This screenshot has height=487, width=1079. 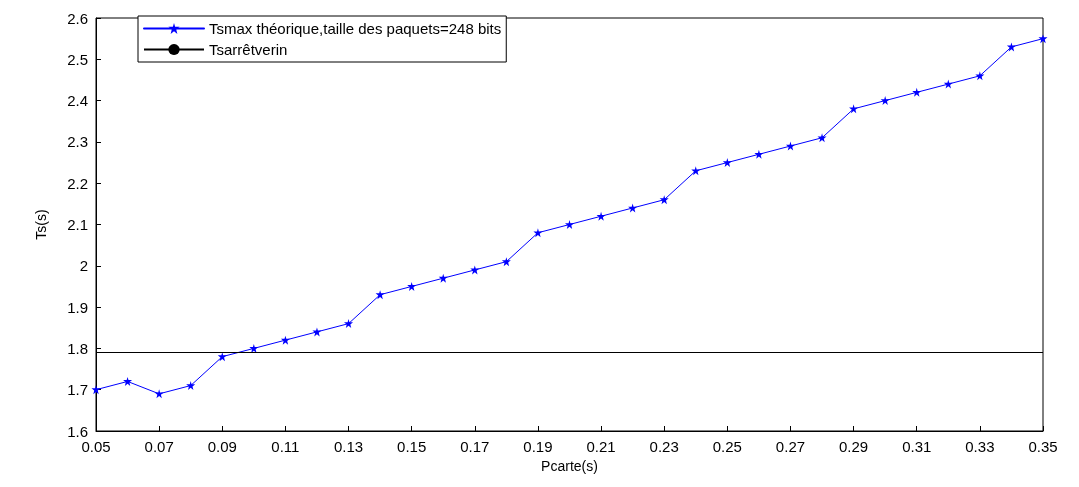 What do you see at coordinates (355, 28) in the screenshot?
I see `legend-label: Tsmax théorique,taille des paquets=248 bits` at bounding box center [355, 28].